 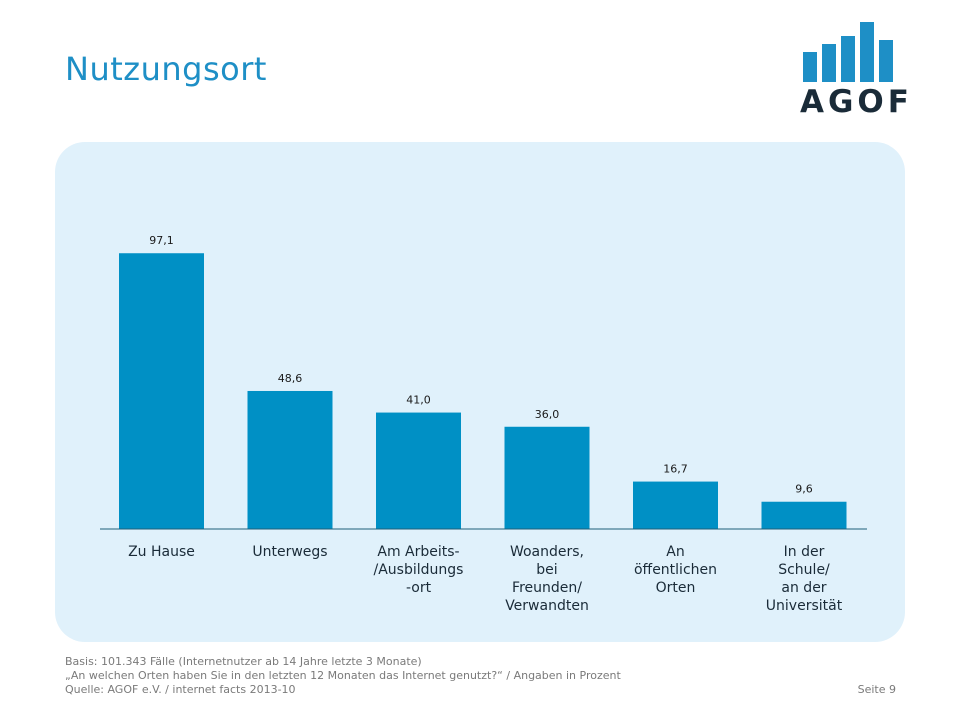 What do you see at coordinates (289, 552) in the screenshot?
I see `category-label: Unterwegs` at bounding box center [289, 552].